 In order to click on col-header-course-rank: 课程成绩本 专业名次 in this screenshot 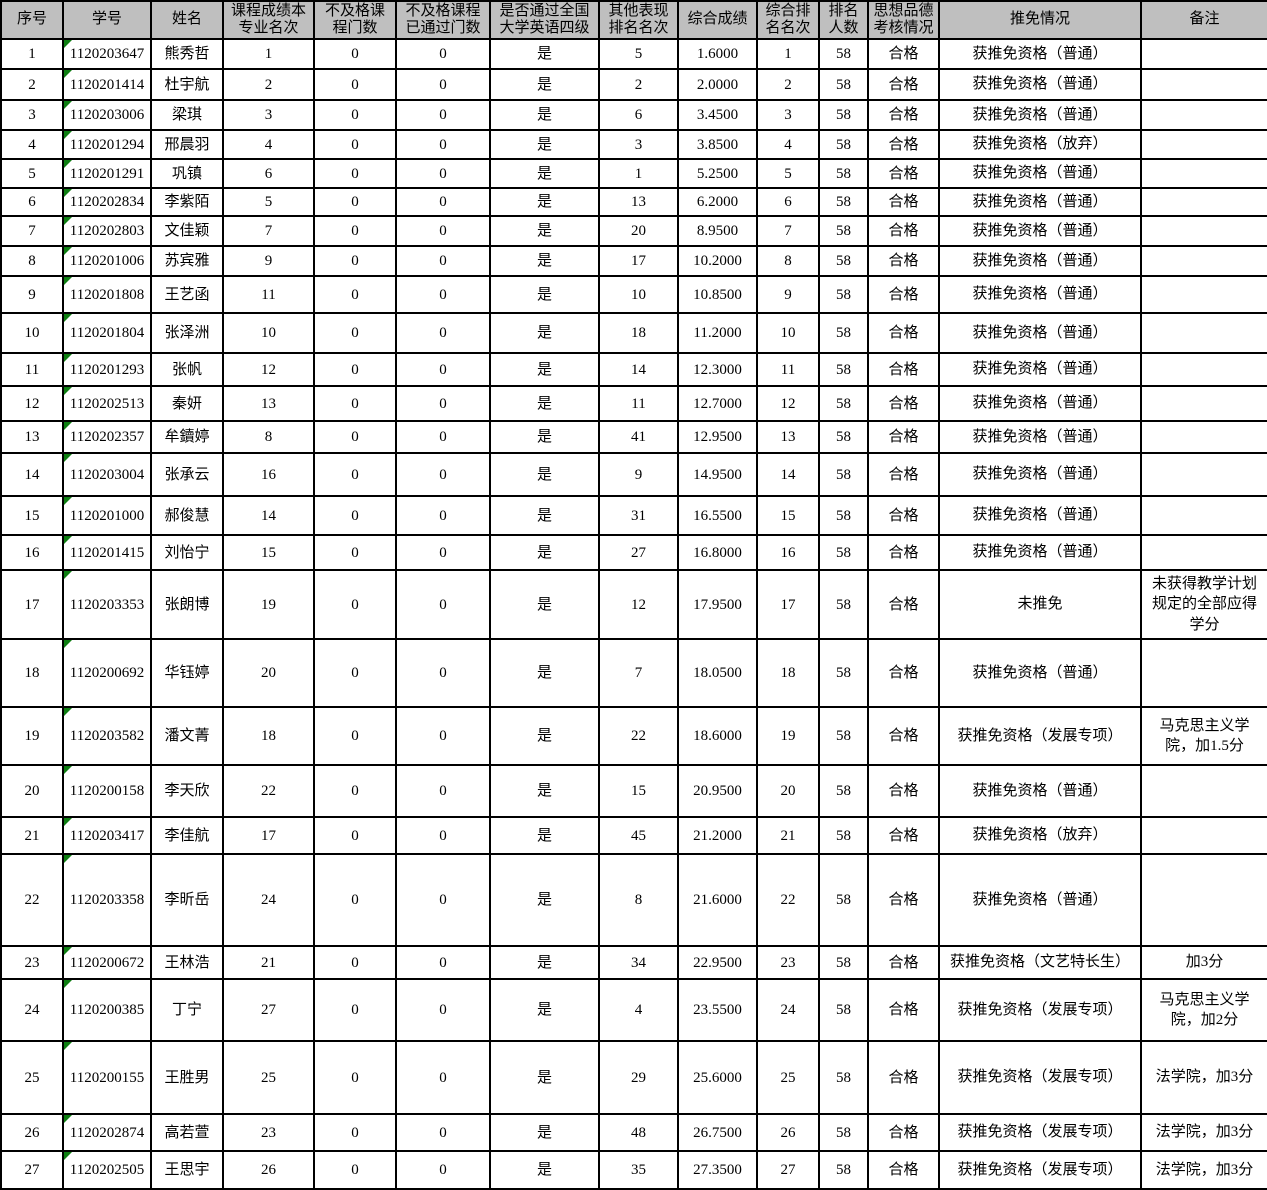, I will do `click(268, 20)`.